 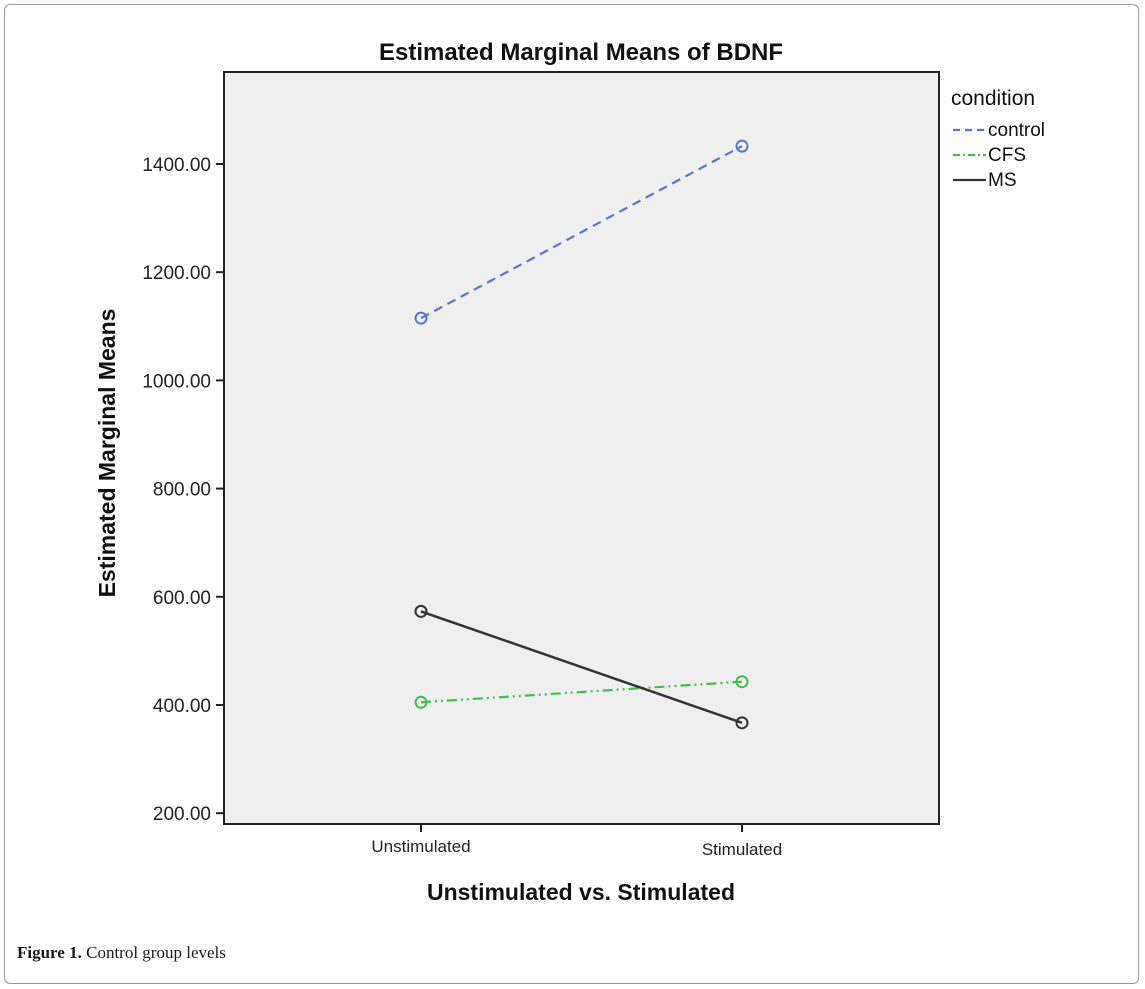 I want to click on caption-text: Control group levels, so click(x=156, y=952).